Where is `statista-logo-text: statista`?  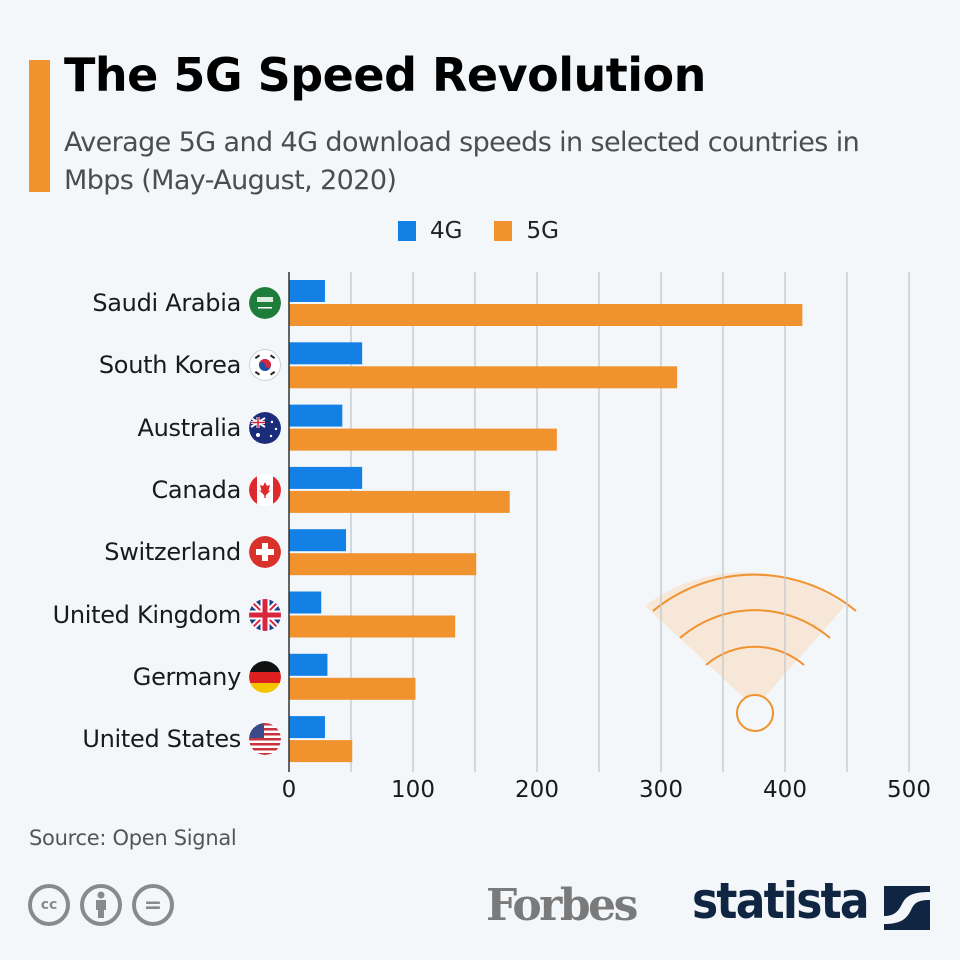
statista-logo-text: statista is located at coordinates (781, 901).